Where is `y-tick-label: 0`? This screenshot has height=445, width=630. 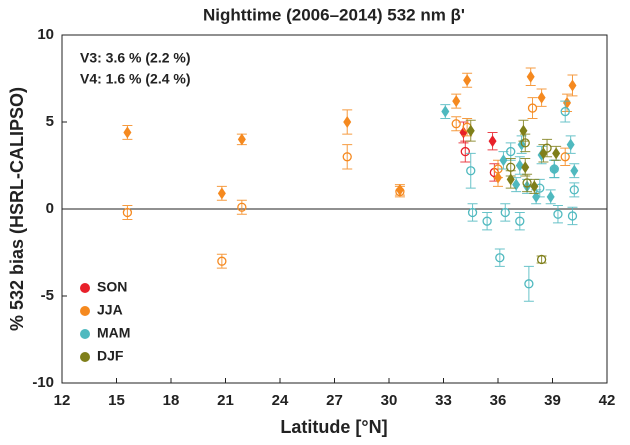 y-tick-label: 0 is located at coordinates (50, 208).